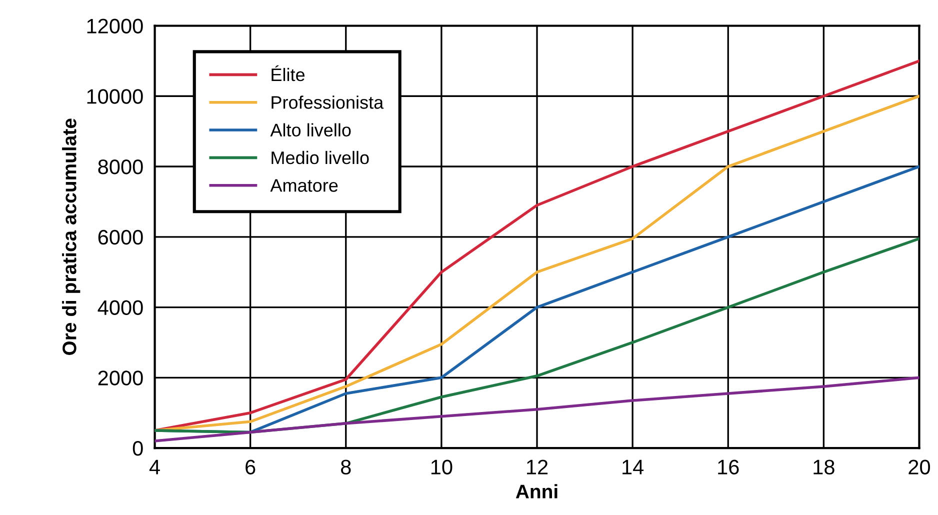  I want to click on legend-label: Élite, so click(288, 73).